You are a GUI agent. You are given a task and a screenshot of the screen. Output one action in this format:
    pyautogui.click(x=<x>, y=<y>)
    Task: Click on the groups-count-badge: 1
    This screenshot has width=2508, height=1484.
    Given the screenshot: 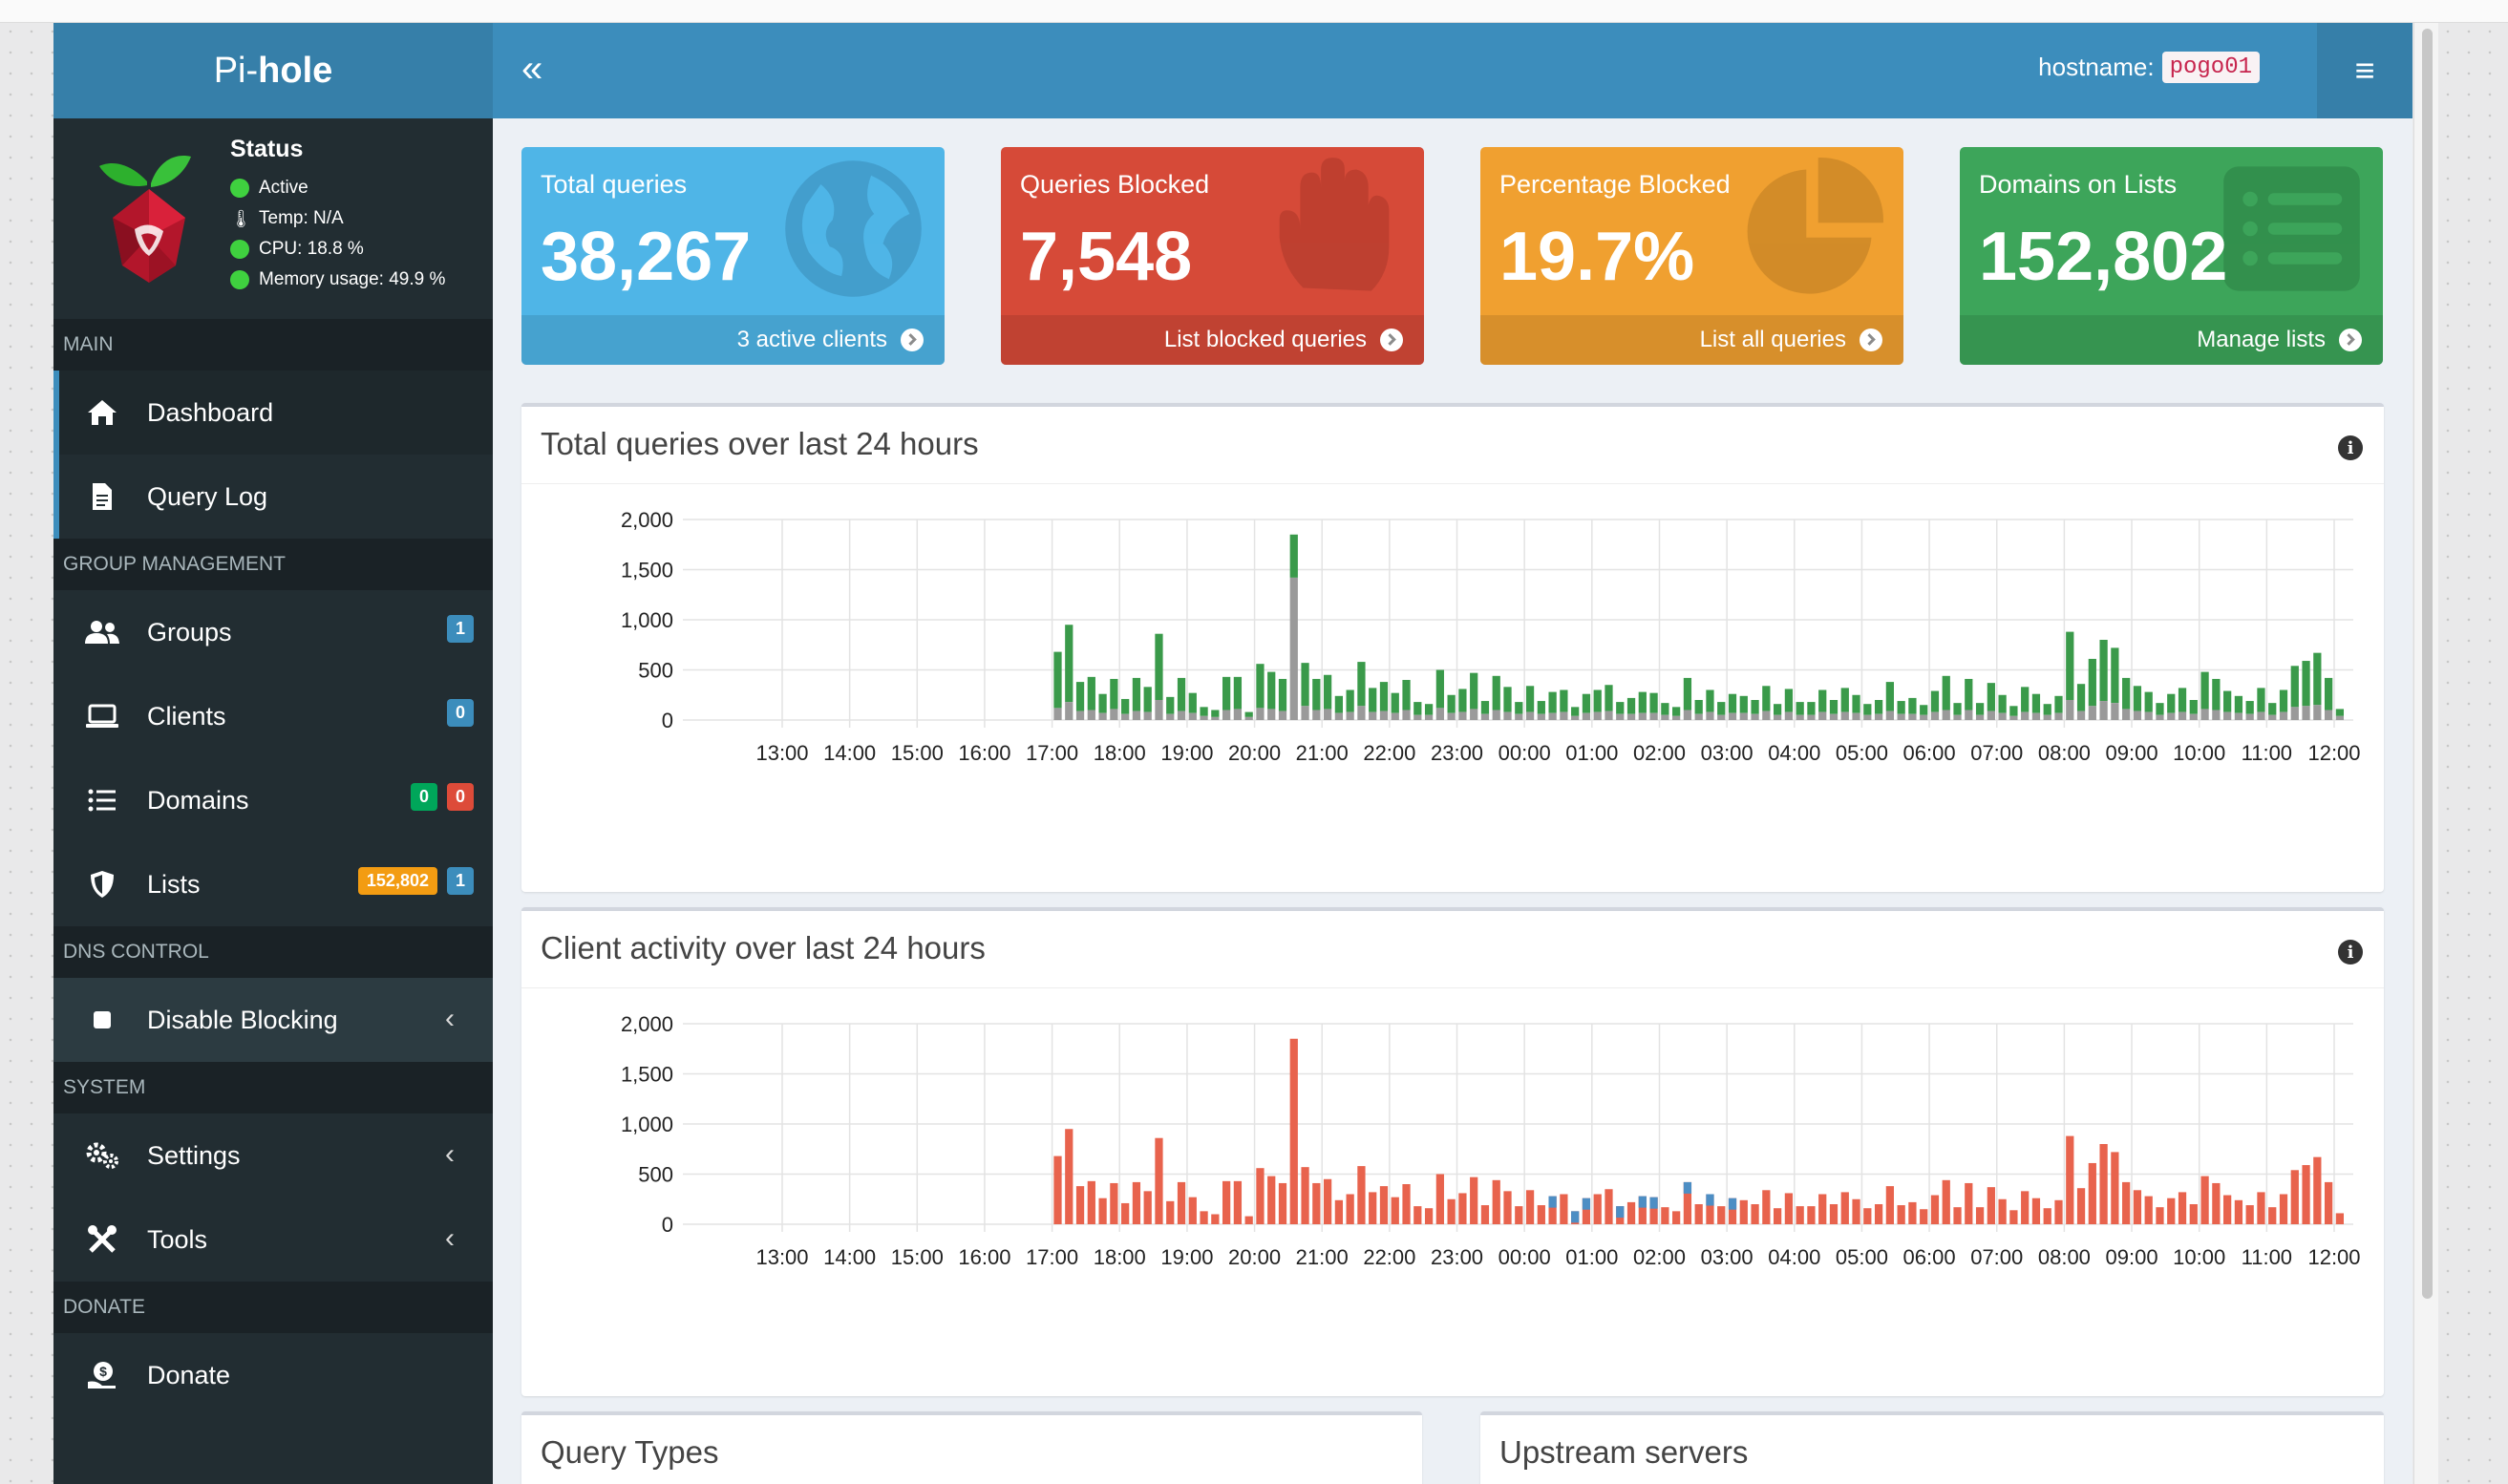 What is the action you would take?
    pyautogui.click(x=460, y=629)
    